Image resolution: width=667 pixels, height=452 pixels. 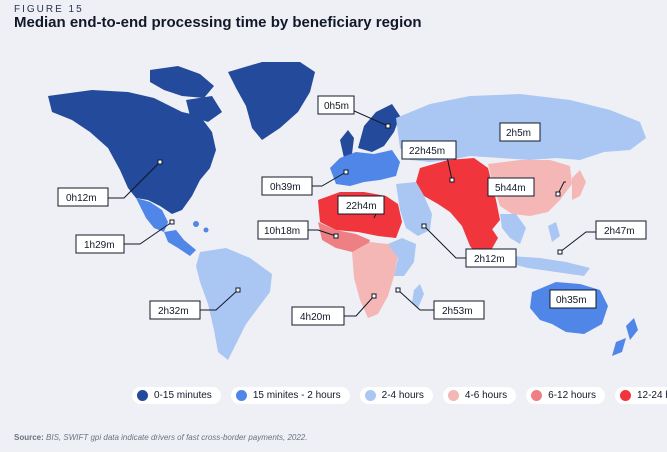 I want to click on callout-label: 0h39m, so click(x=285, y=187).